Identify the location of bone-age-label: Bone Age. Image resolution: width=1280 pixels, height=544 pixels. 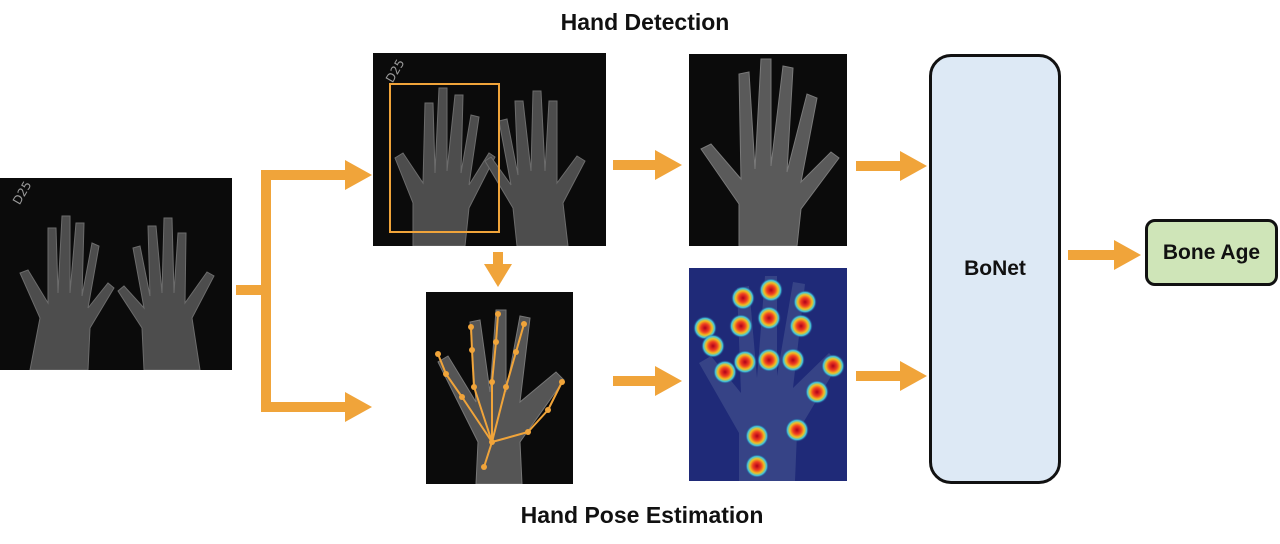
(1211, 252).